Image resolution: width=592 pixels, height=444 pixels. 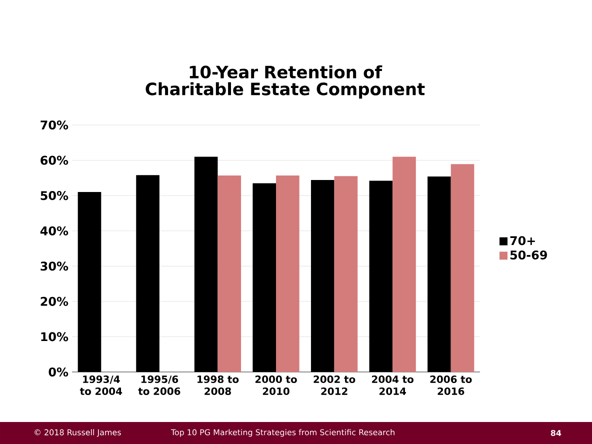 I want to click on x-tick-label: 2002 to 2012, so click(x=335, y=385).